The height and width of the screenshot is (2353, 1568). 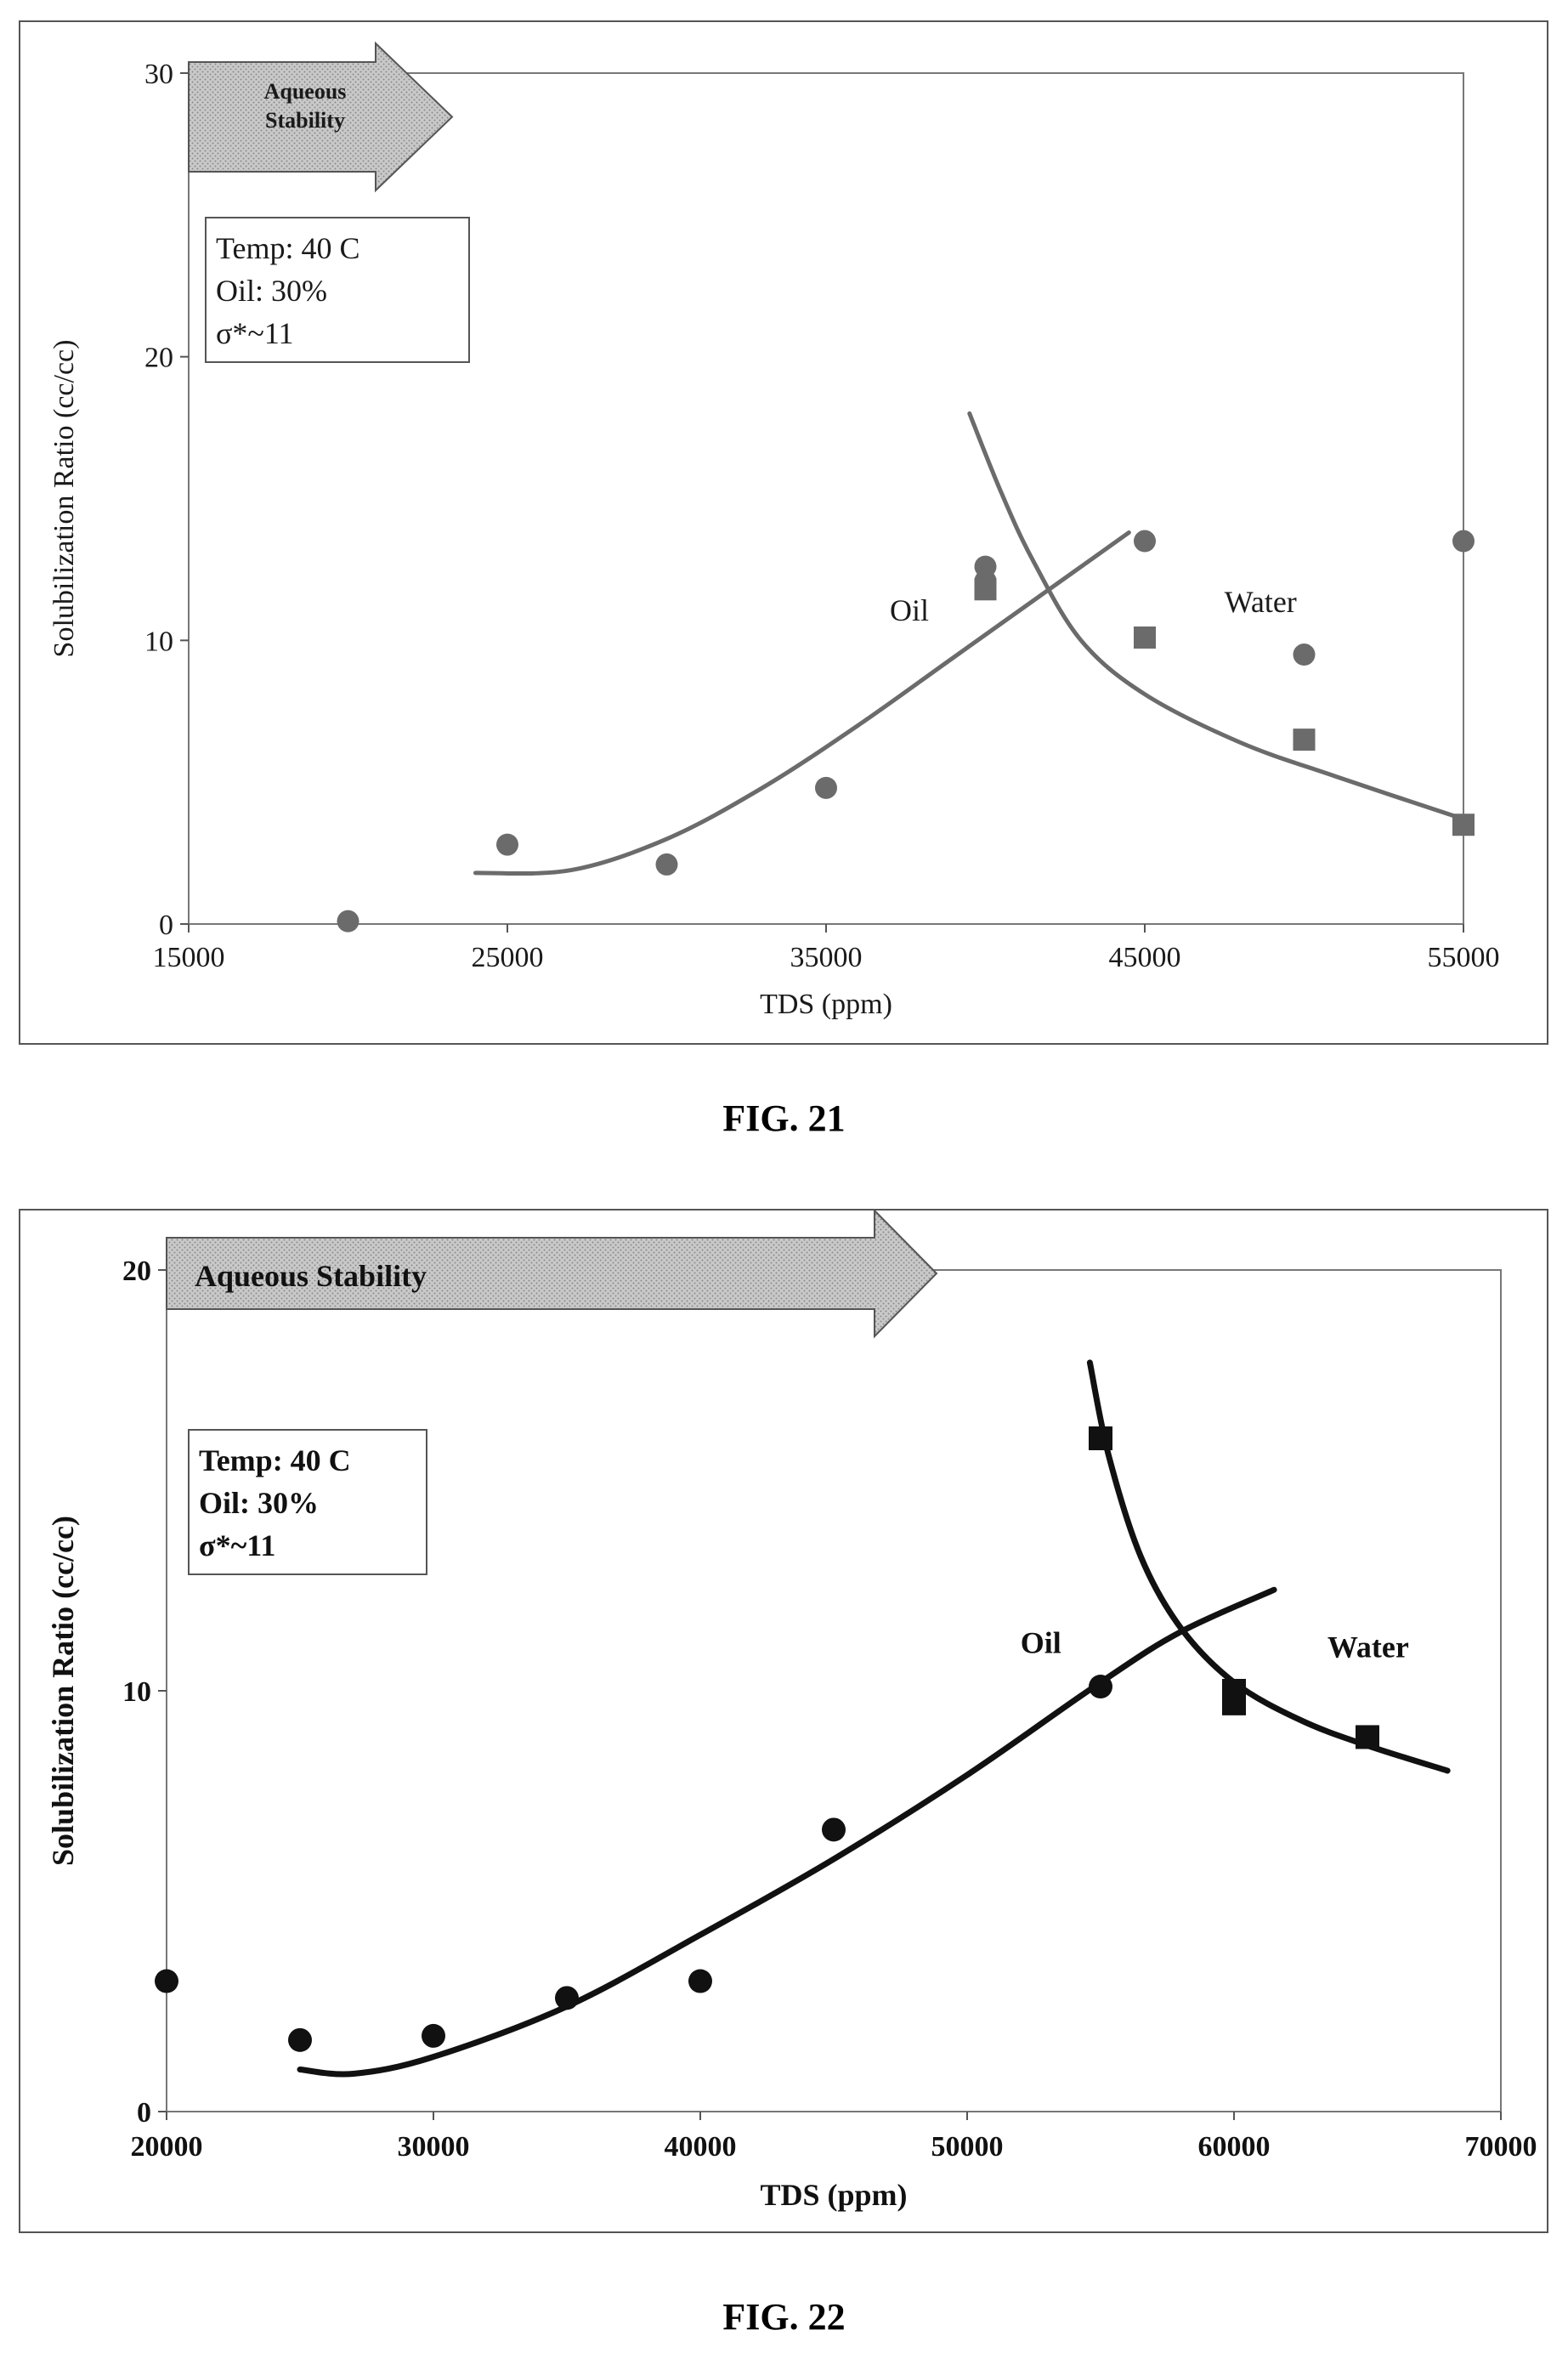 I want to click on fig21-y-tick-label: 30, so click(x=158, y=74).